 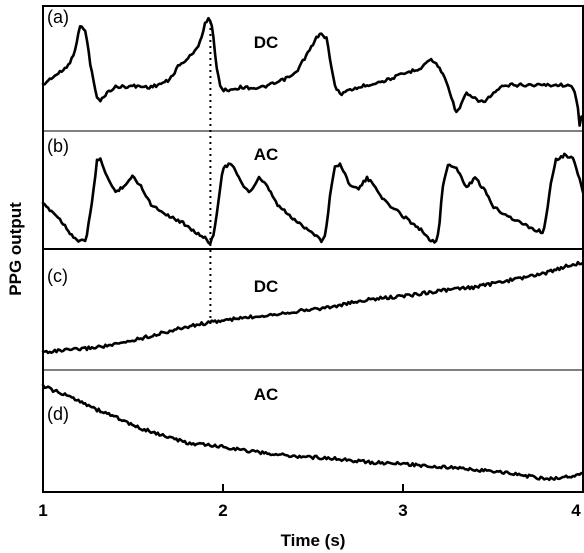 I want to click on panel-tag-d: (d), so click(x=58, y=414).